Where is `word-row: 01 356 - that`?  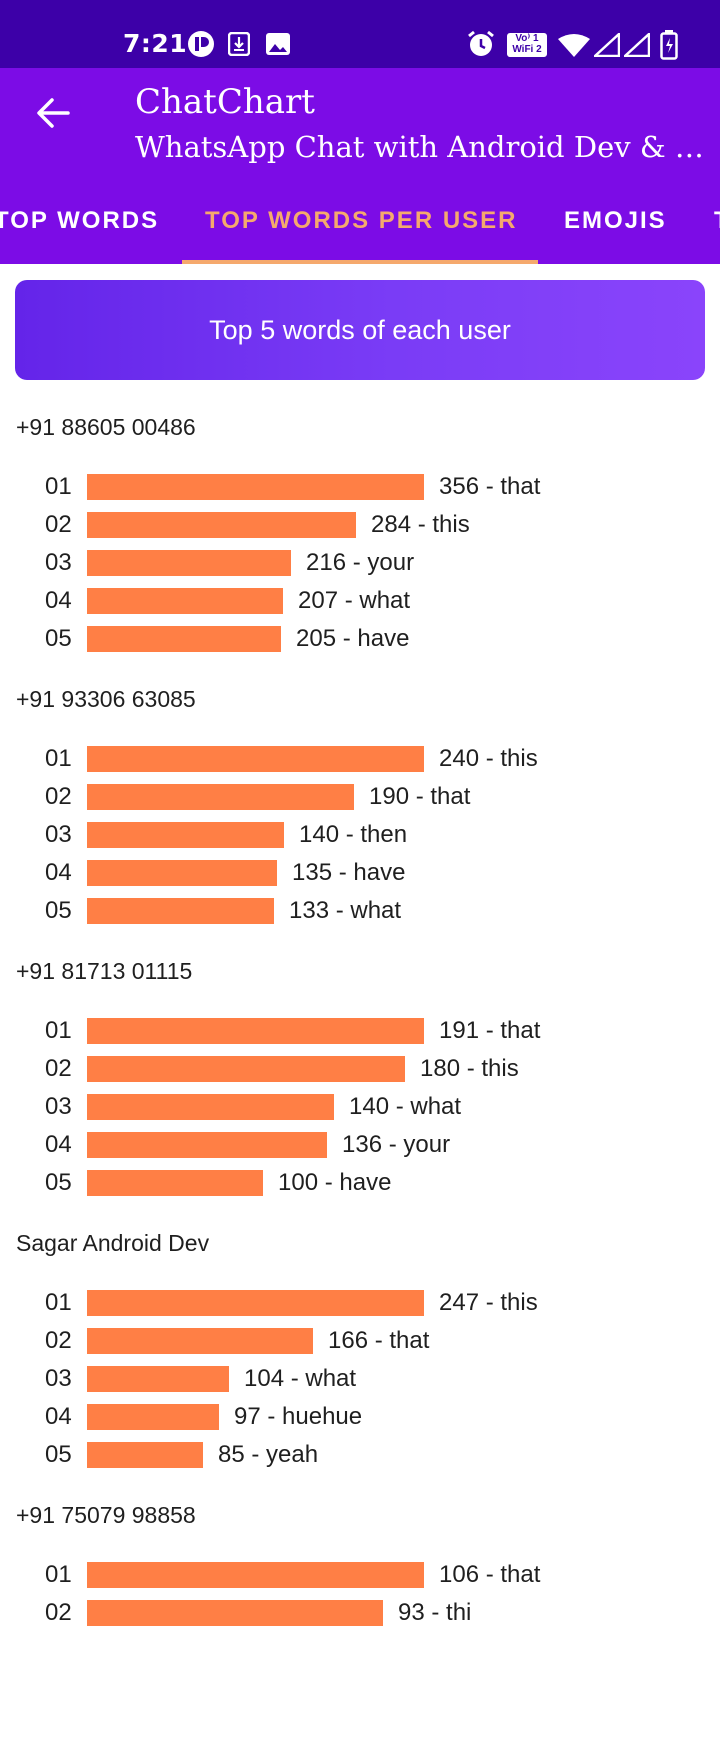 word-row: 01 356 - that is located at coordinates (360, 487).